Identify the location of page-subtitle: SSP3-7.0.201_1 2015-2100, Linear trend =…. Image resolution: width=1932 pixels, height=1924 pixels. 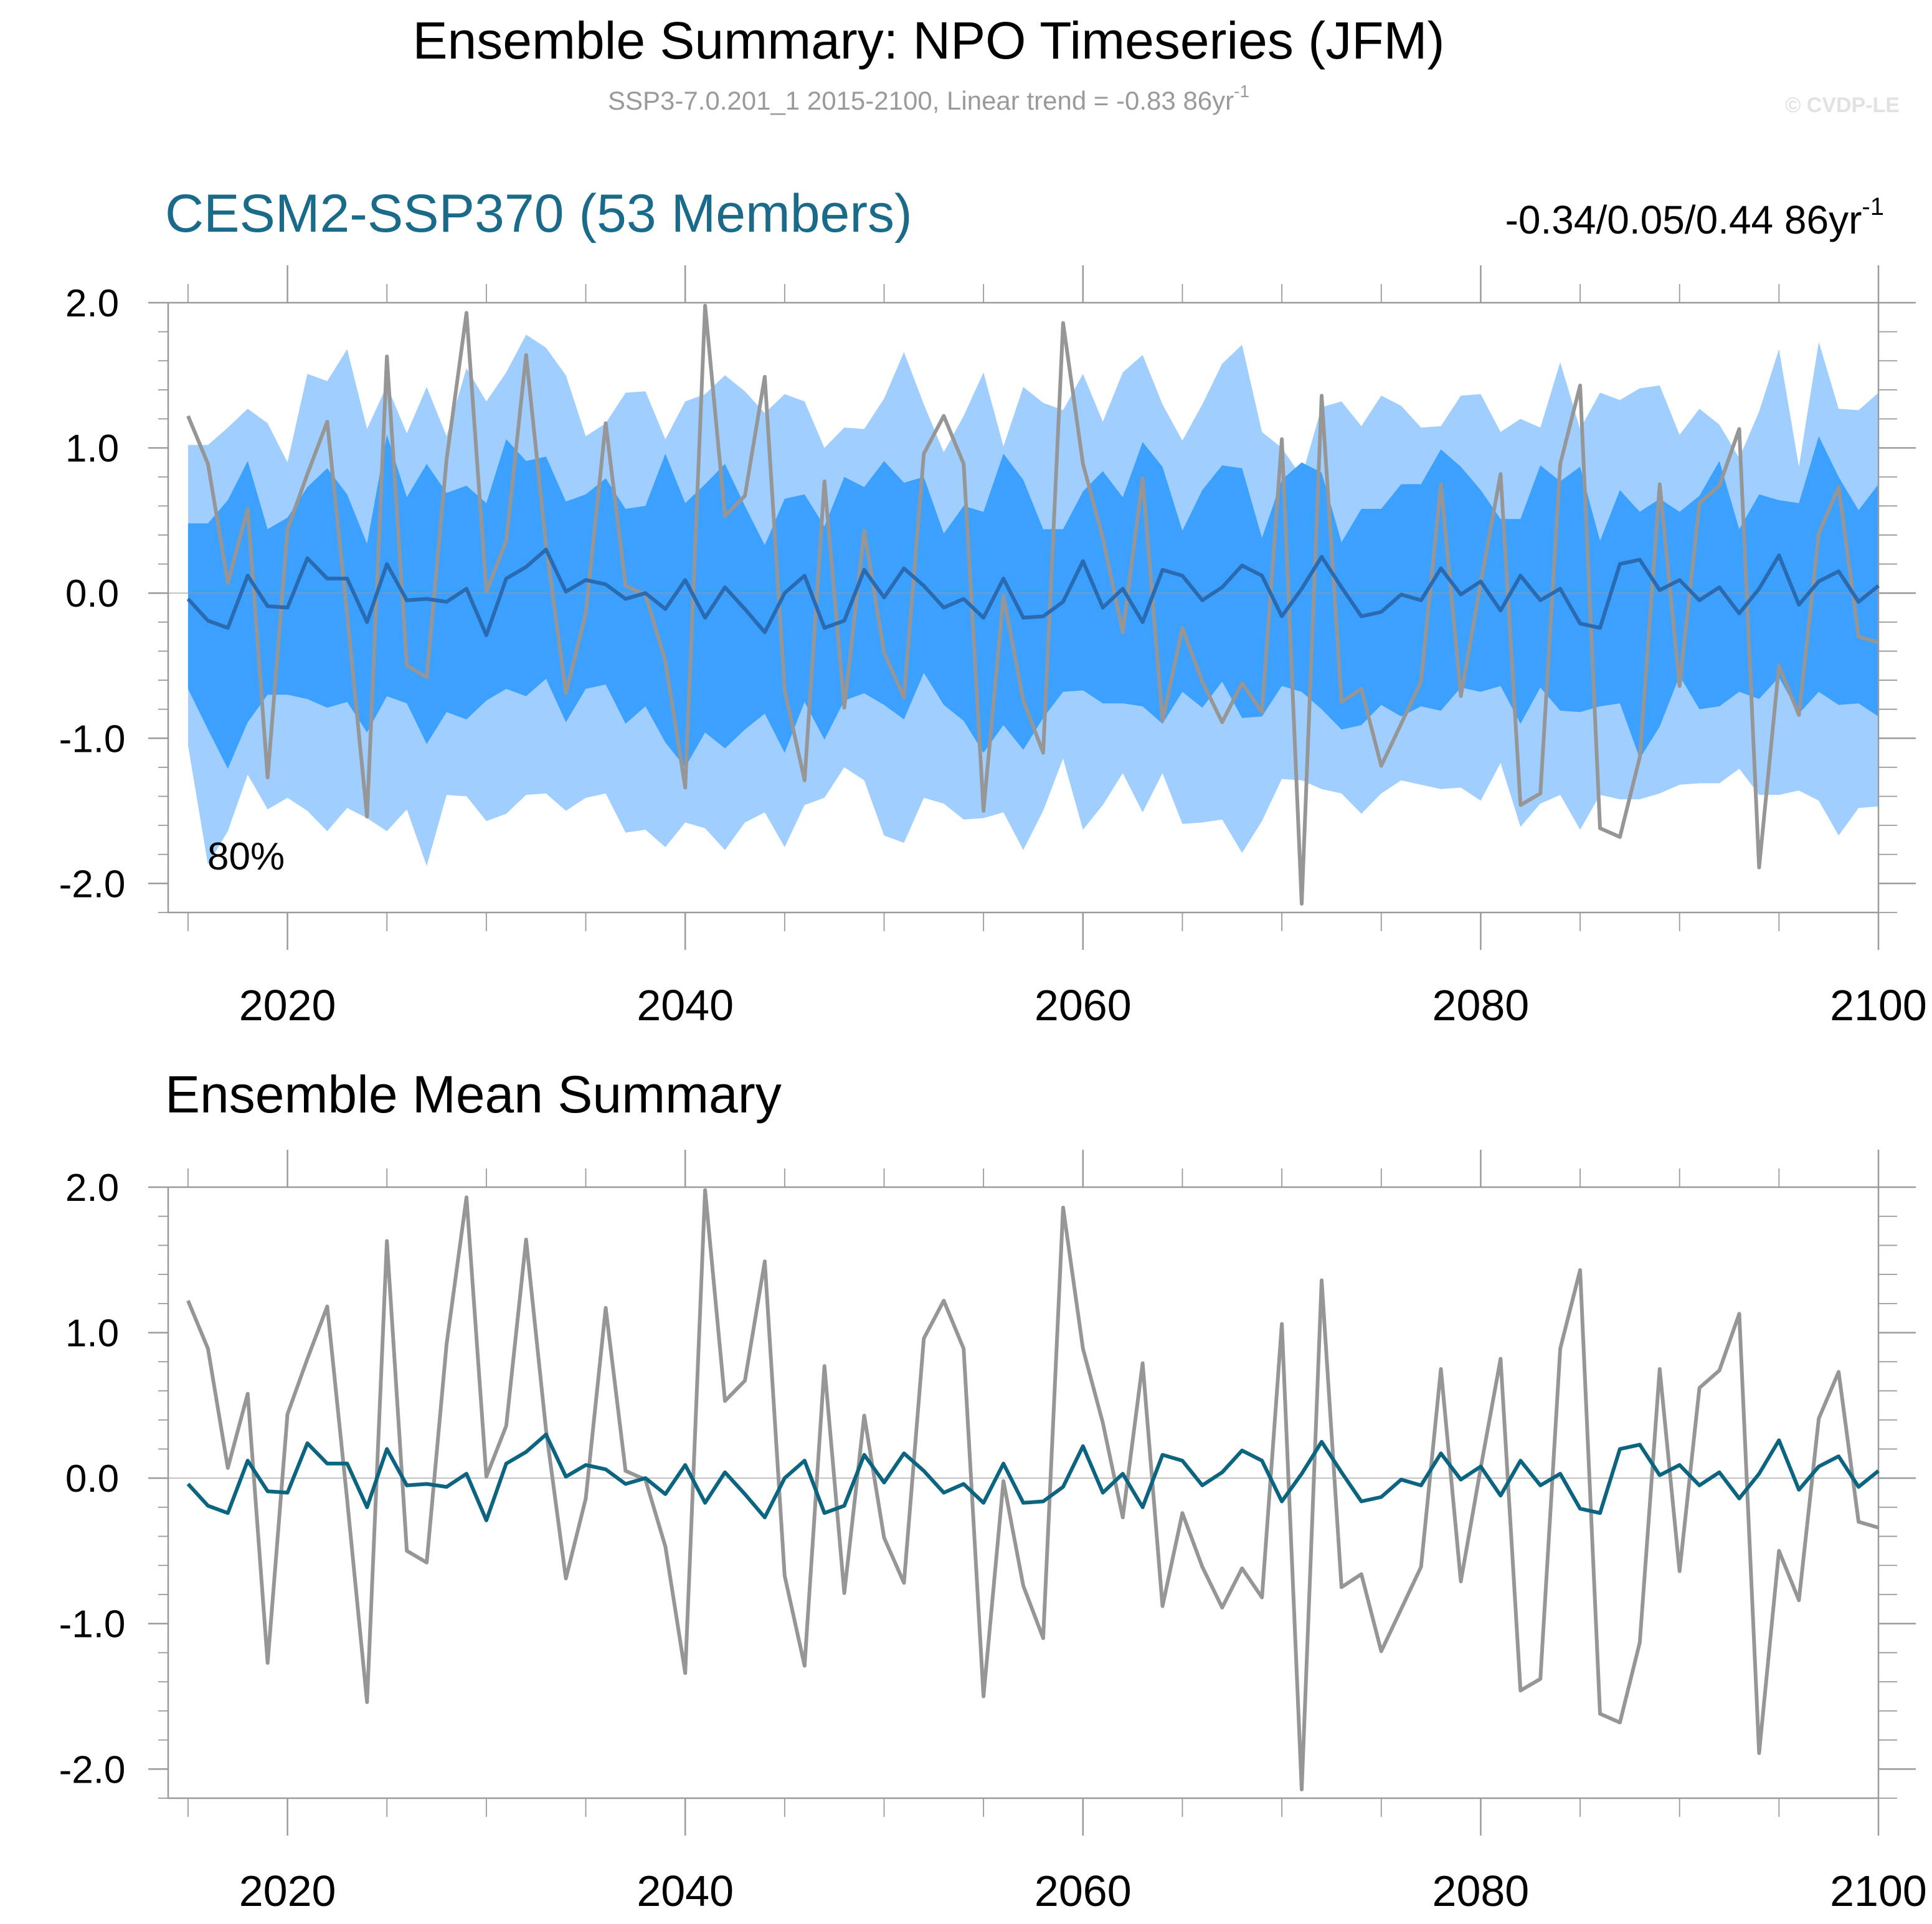
(929, 98).